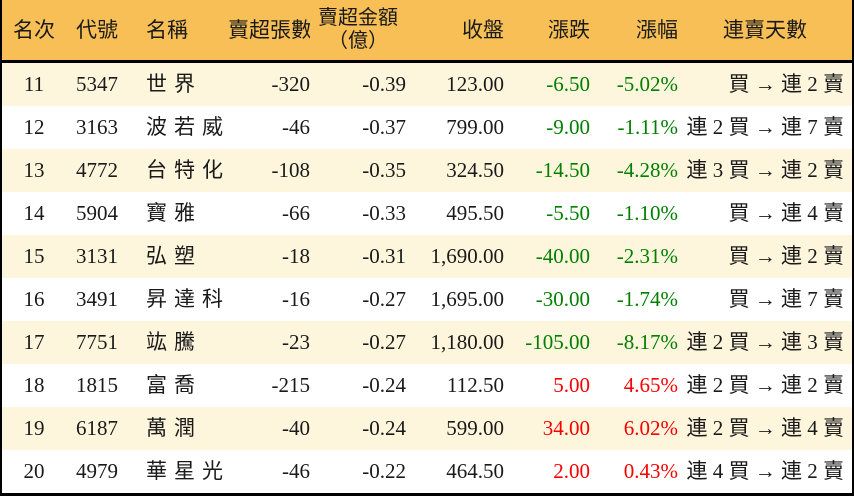  Describe the element at coordinates (34, 342) in the screenshot. I see `cell-rank: 17` at that location.